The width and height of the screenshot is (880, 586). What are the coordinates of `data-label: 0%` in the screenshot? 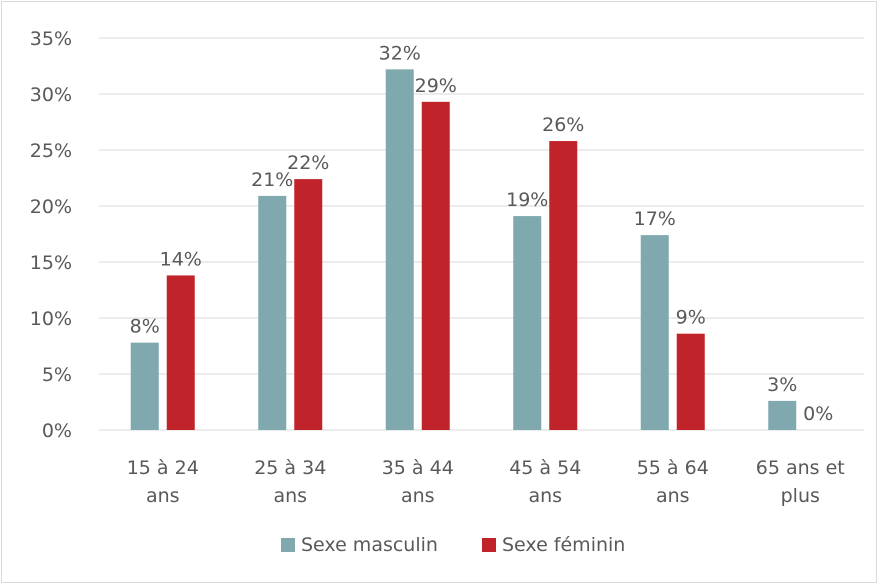 It's located at (818, 414).